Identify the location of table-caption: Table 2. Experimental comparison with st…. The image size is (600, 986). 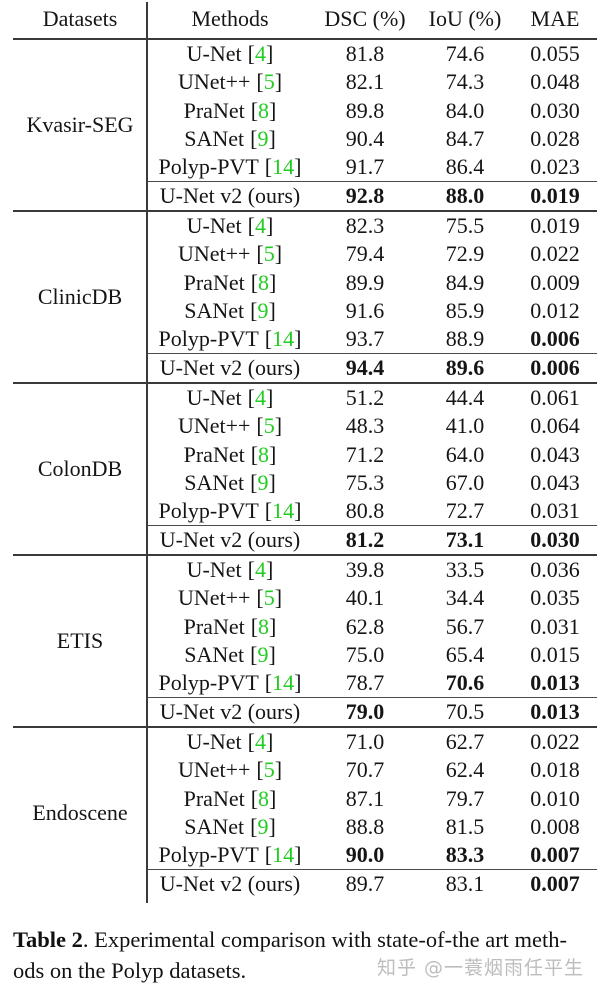
(302, 955).